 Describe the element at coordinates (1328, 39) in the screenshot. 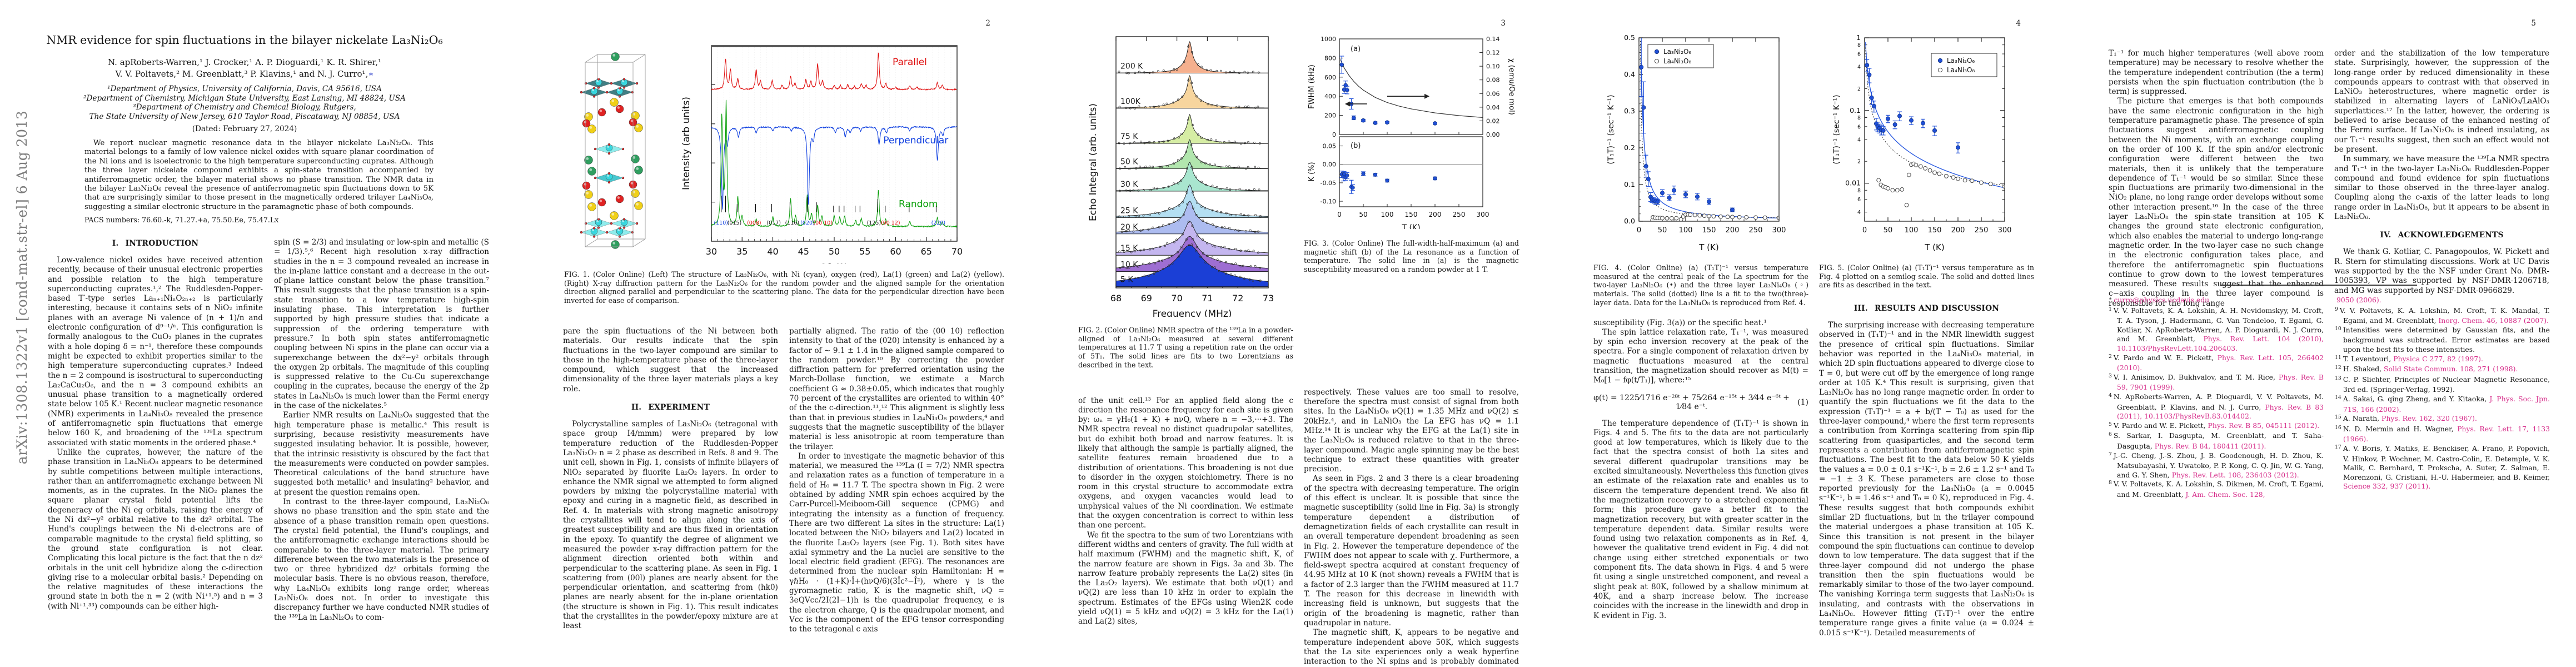

I see `svg-text: 1000` at that location.